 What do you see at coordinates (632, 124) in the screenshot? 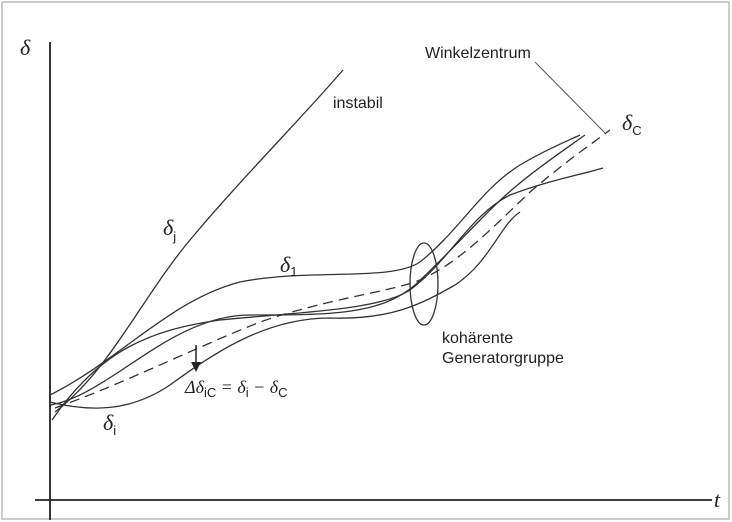
I see `center-symbol: δC` at bounding box center [632, 124].